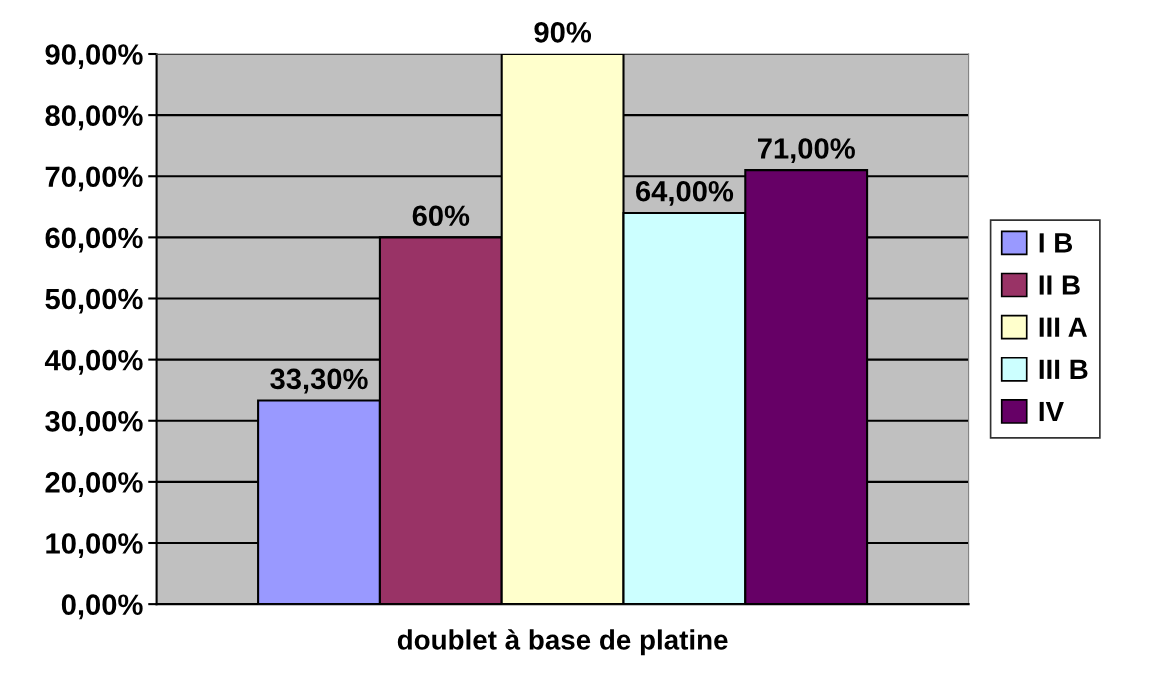 The width and height of the screenshot is (1160, 675). Describe the element at coordinates (94, 240) in the screenshot. I see `y-tick-label: 60,00%` at that location.